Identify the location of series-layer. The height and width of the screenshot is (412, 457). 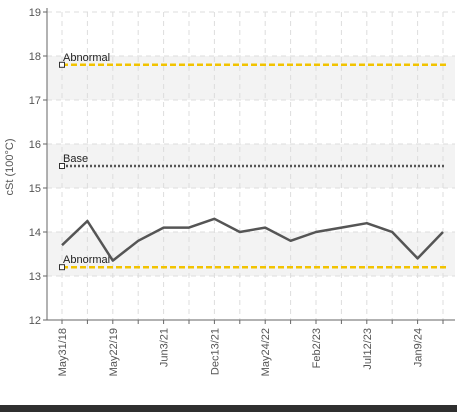
(252, 239).